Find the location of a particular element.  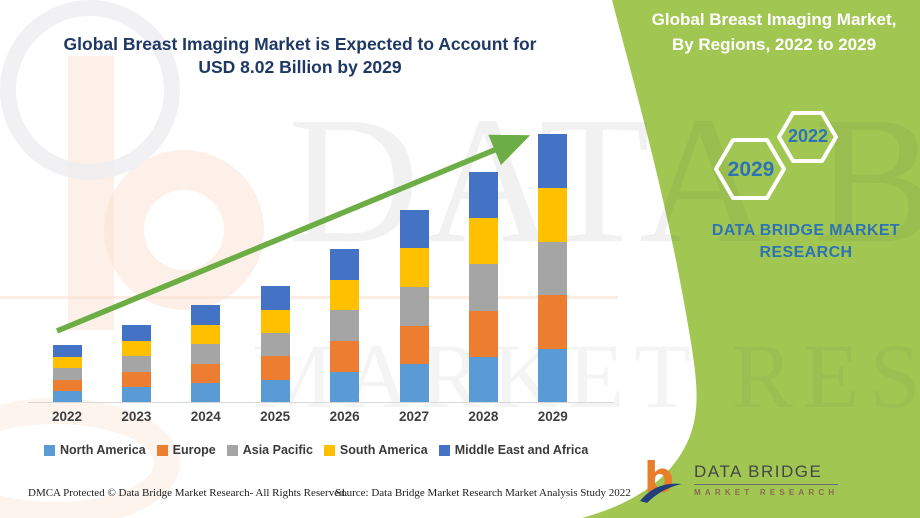

bar-2024-segment-south-america is located at coordinates (206, 334).